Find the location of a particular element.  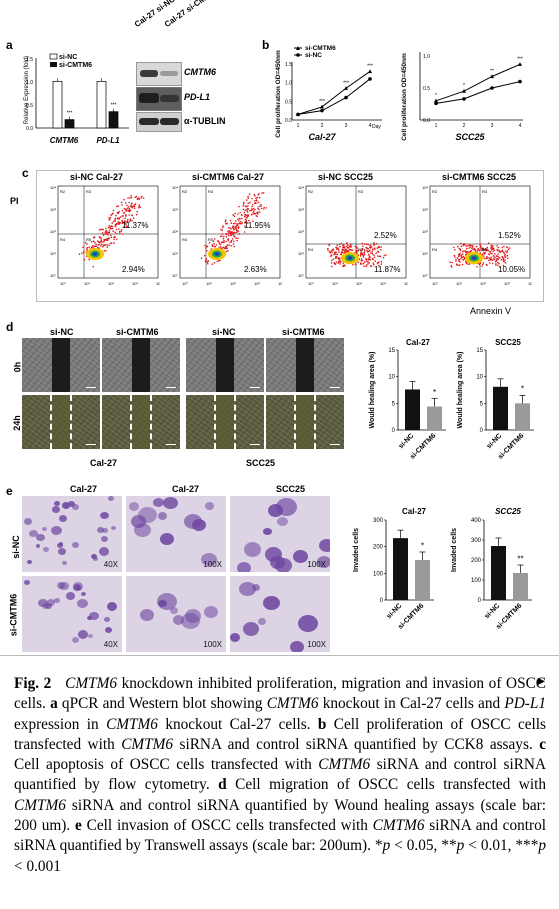

panel-b-ylabel-left: Cell proliferation OD=450nm is located at coordinates (278, 94).